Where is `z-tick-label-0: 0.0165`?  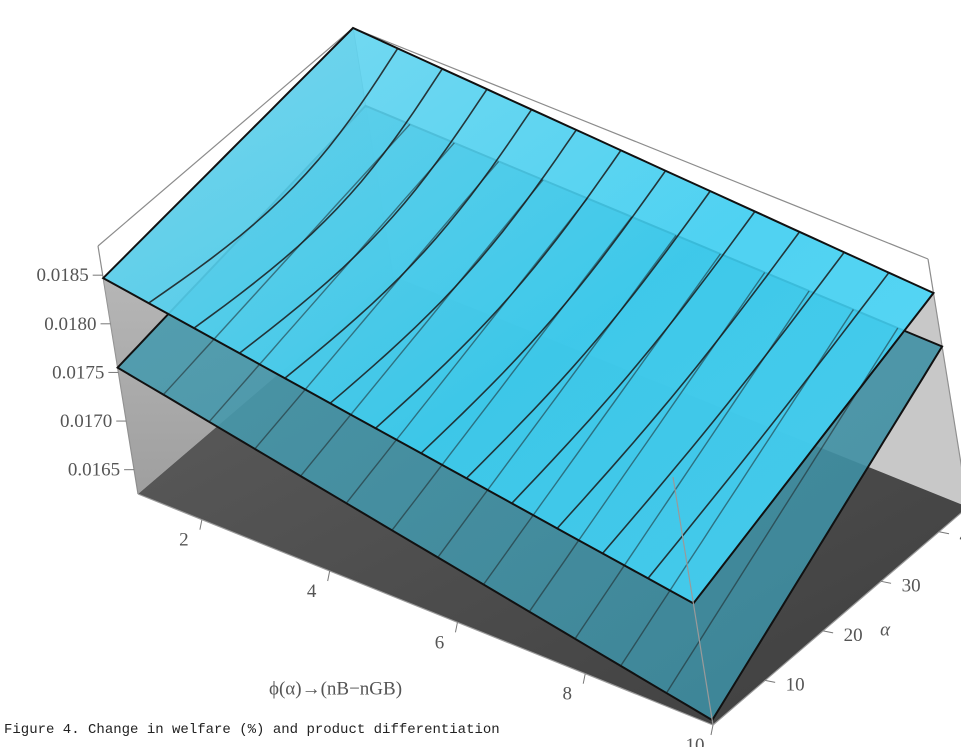
z-tick-label-0: 0.0165 is located at coordinates (94, 470).